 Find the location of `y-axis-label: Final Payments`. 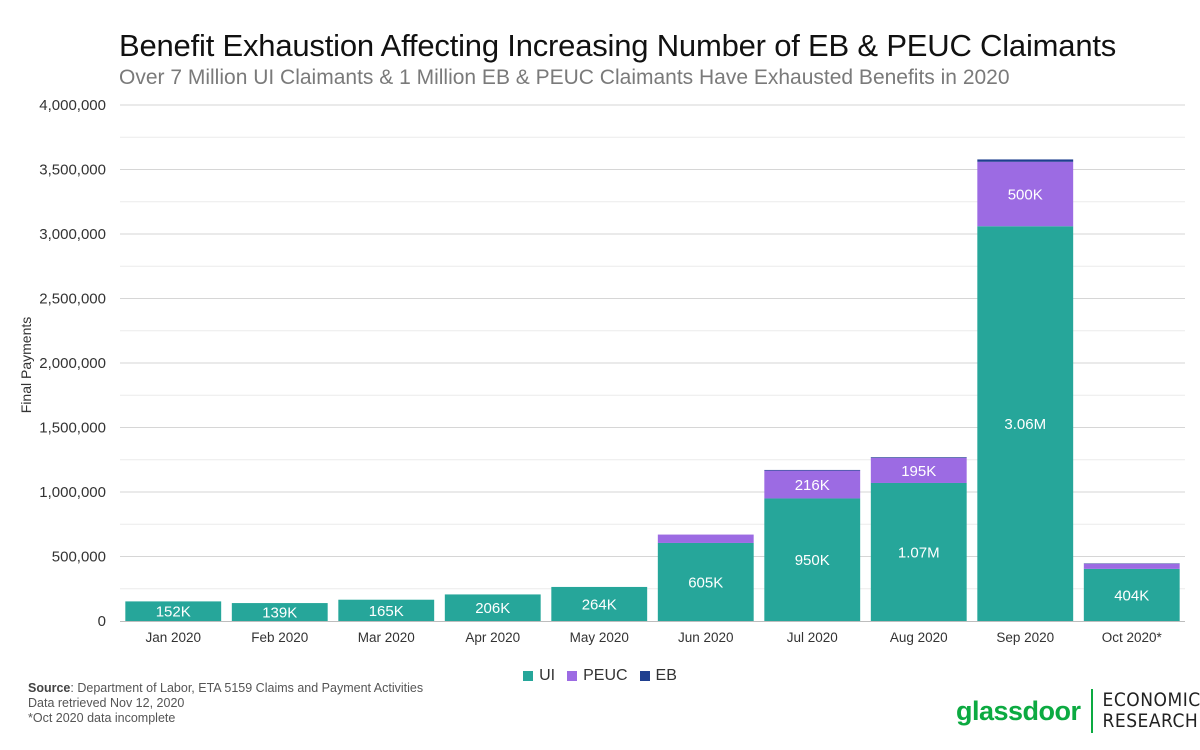

y-axis-label: Final Payments is located at coordinates (26, 365).